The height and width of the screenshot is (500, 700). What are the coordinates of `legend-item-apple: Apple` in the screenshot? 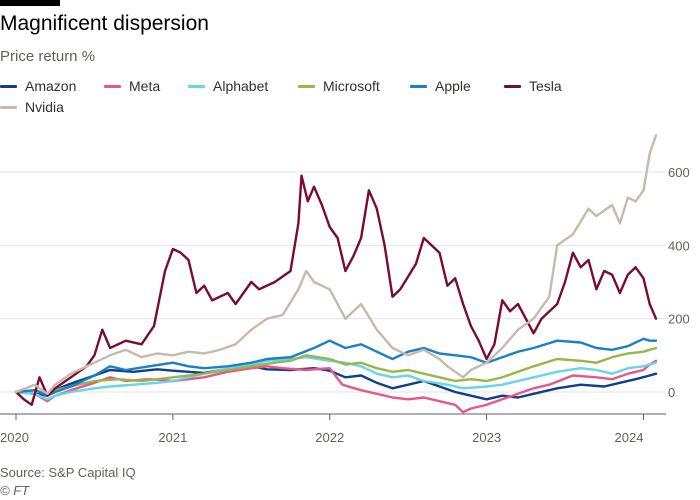 It's located at (440, 86).